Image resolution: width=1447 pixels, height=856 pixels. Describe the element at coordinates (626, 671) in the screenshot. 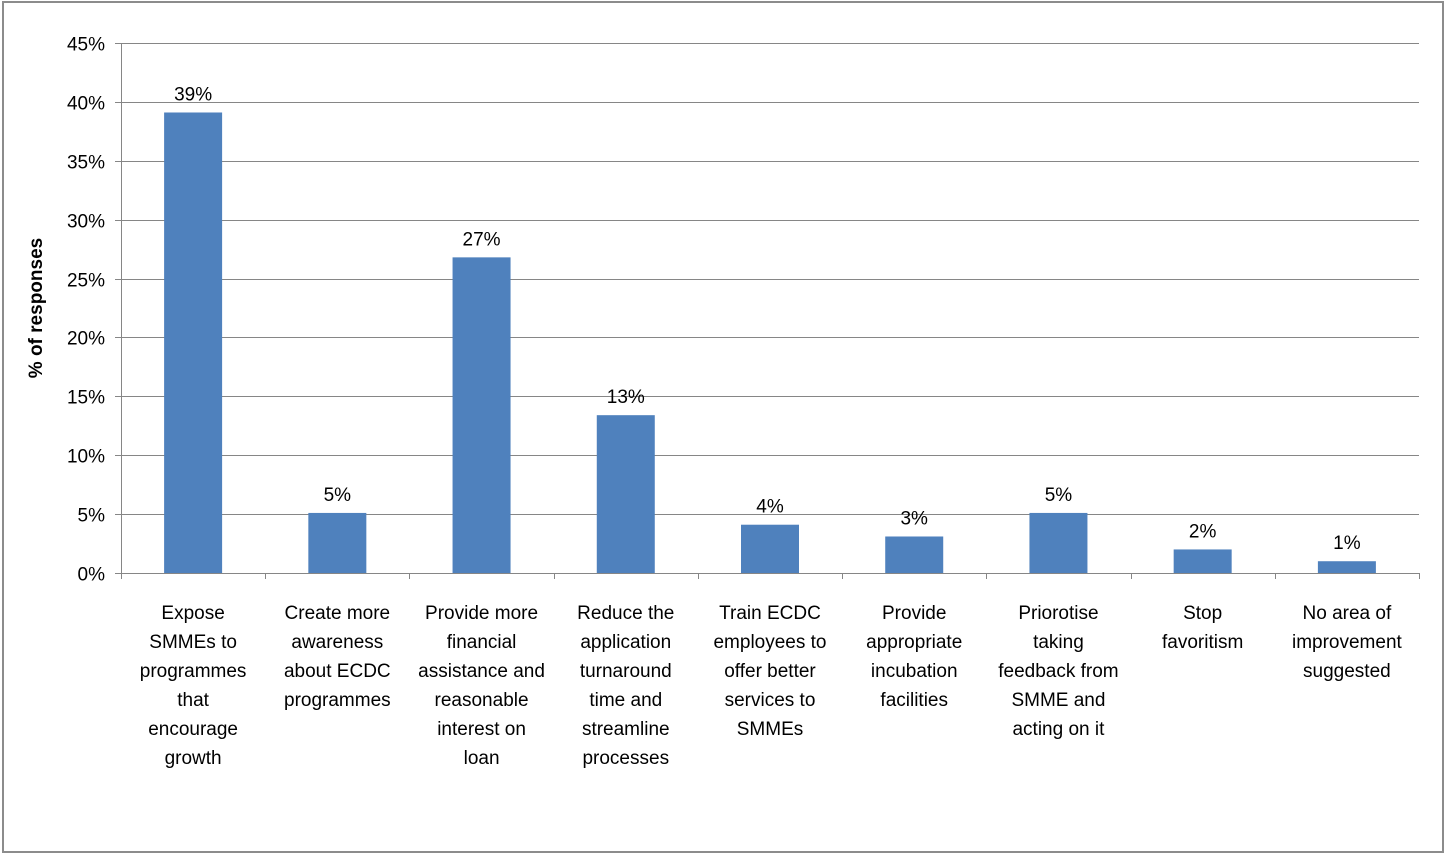

I see `x-category-label-line: turnaround` at that location.